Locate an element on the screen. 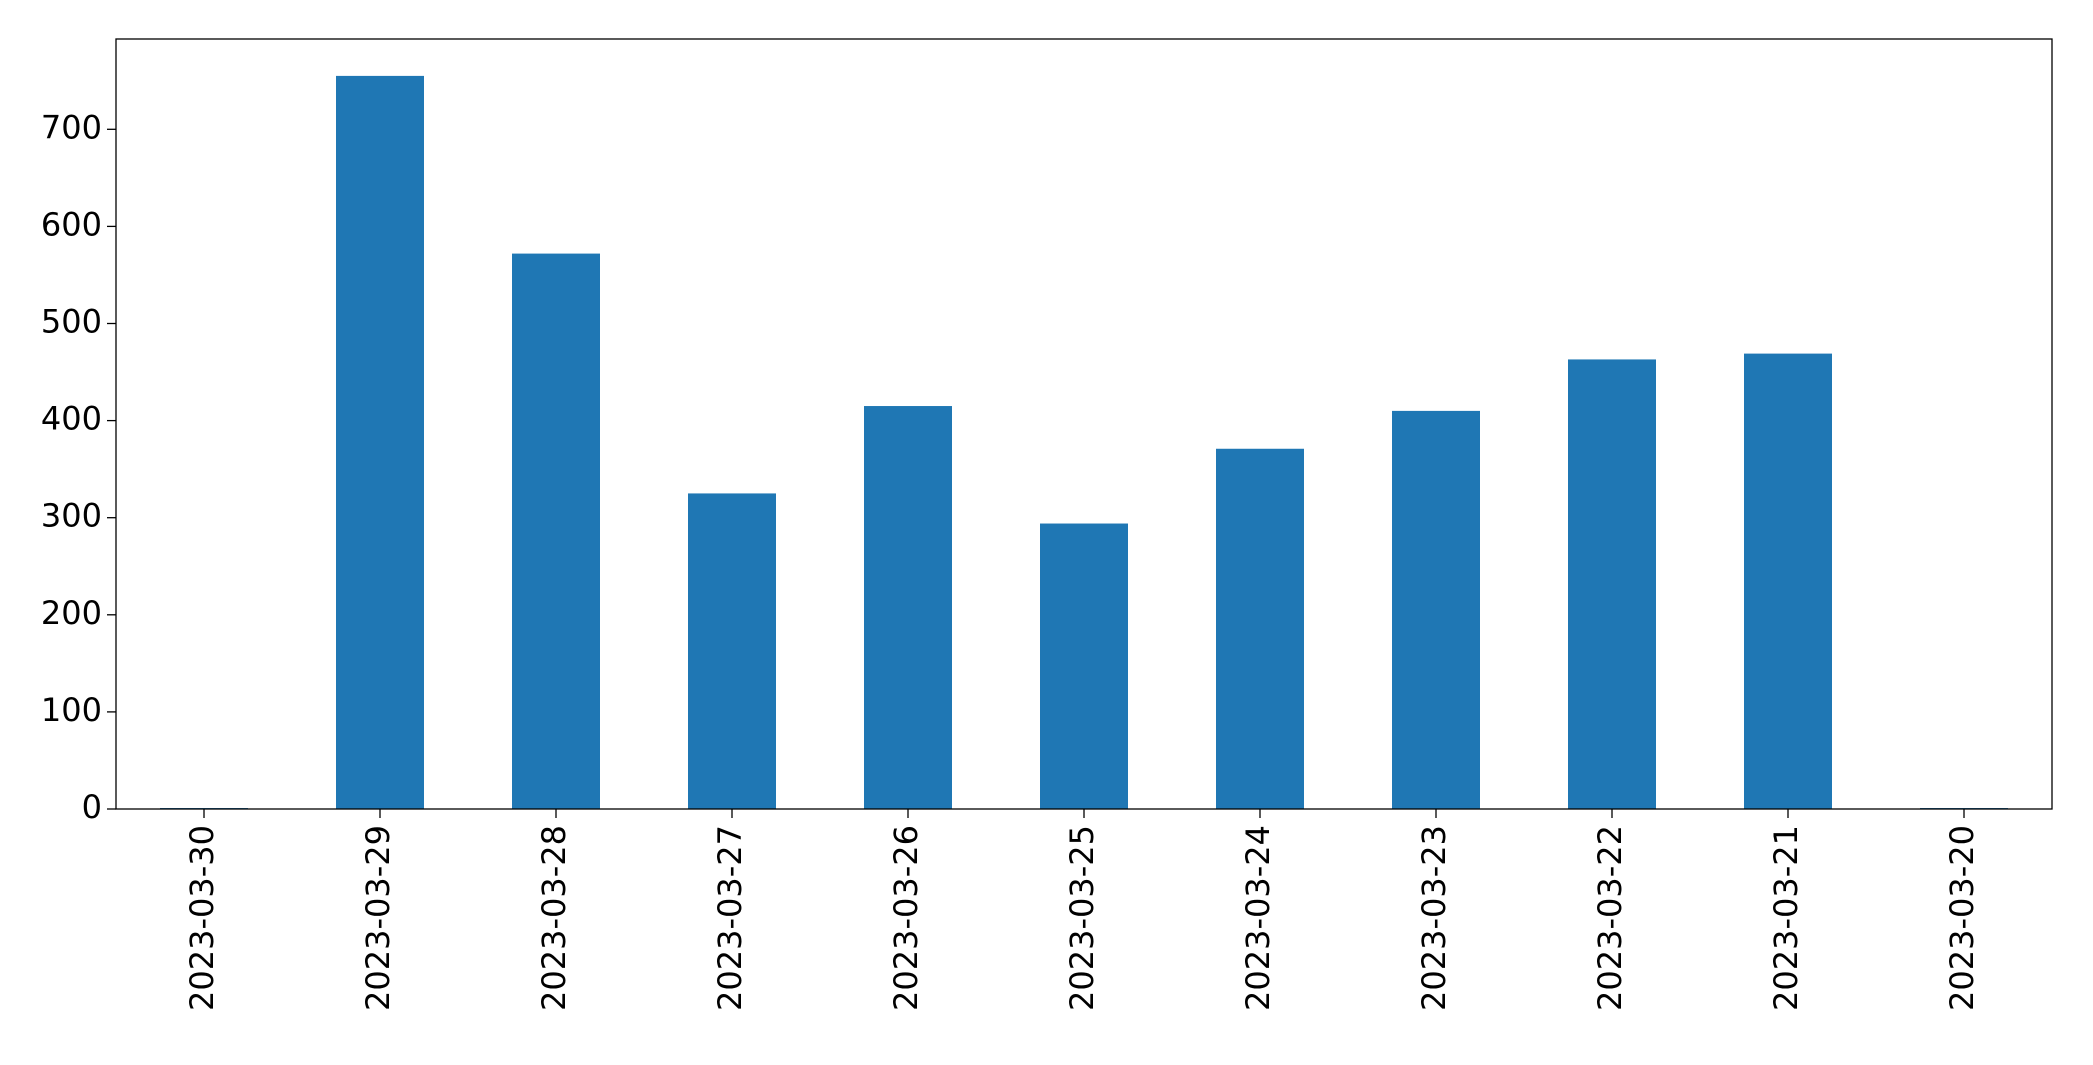  x-tick-label: 2023-03-25 is located at coordinates (1082, 918).